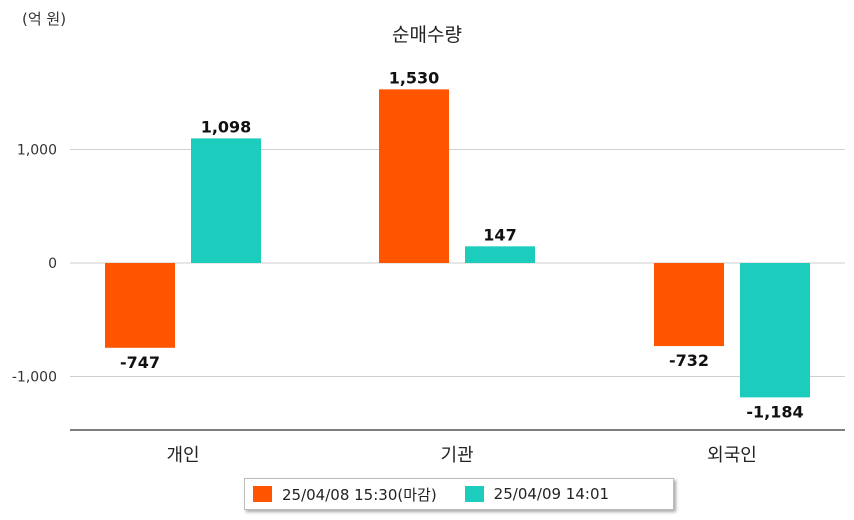 This screenshot has height=520, width=854. Describe the element at coordinates (414, 77) in the screenshot. I see `data-label-1-2: 1,530` at that location.